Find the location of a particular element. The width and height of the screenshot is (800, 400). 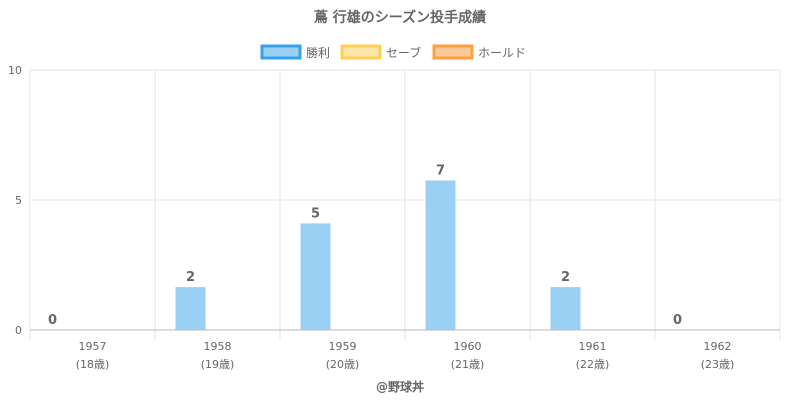

x-tick-sublabel-1960: (21歳) is located at coordinates (468, 364).